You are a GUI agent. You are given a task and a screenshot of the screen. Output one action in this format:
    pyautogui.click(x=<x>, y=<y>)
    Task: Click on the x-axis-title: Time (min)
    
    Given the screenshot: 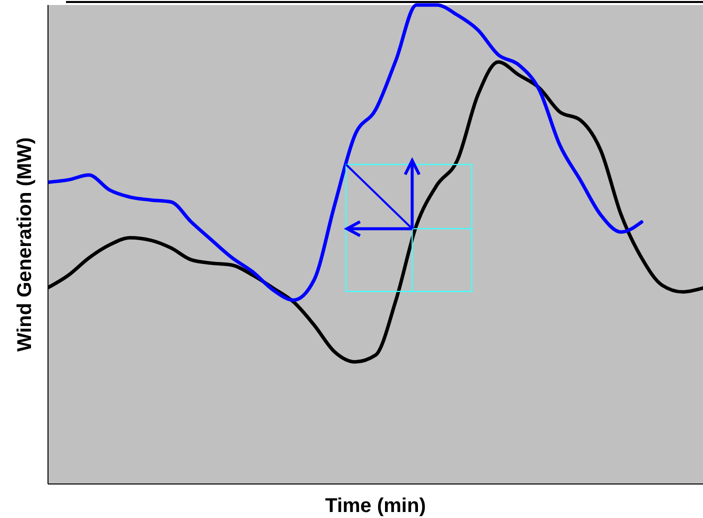 What is the action you would take?
    pyautogui.click(x=375, y=506)
    